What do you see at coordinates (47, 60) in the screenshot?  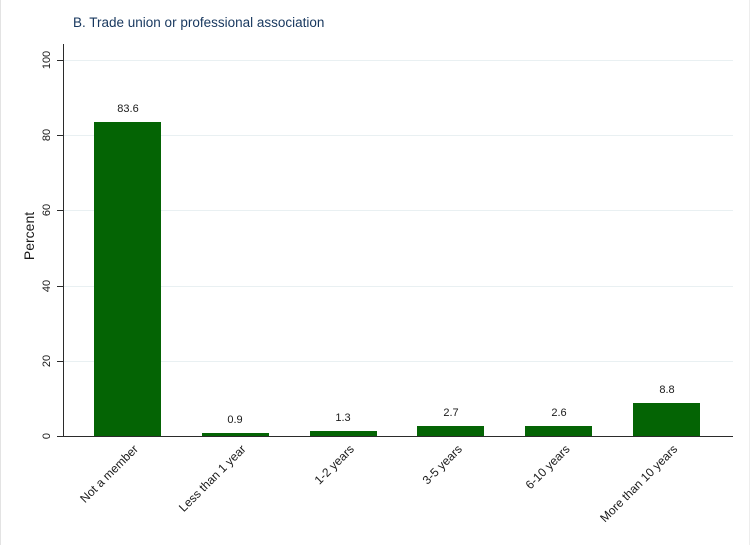 I see `y-tick-label: 100` at bounding box center [47, 60].